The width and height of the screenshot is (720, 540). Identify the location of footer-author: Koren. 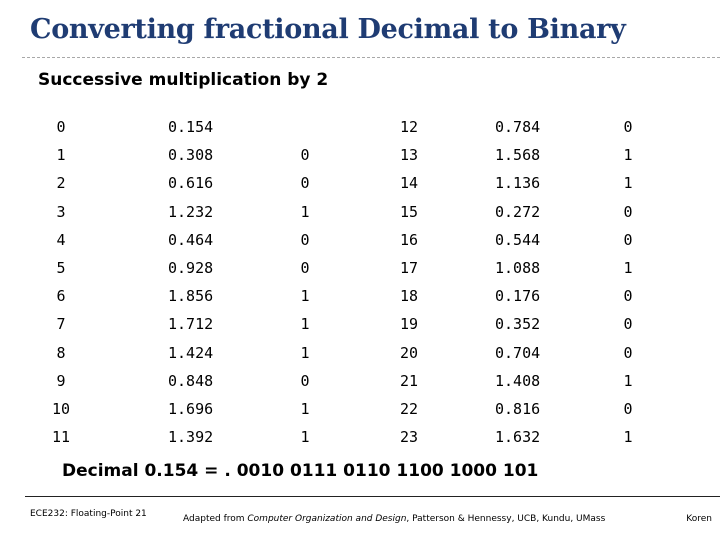
(699, 519).